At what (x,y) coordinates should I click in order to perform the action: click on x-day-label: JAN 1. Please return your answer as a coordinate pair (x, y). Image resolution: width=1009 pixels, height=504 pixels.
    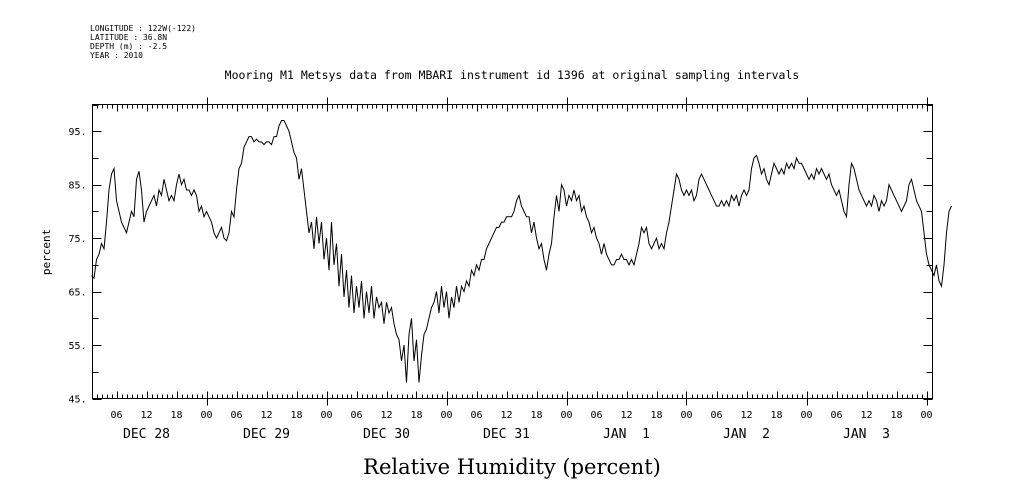
    Looking at the image, I should click on (626, 434).